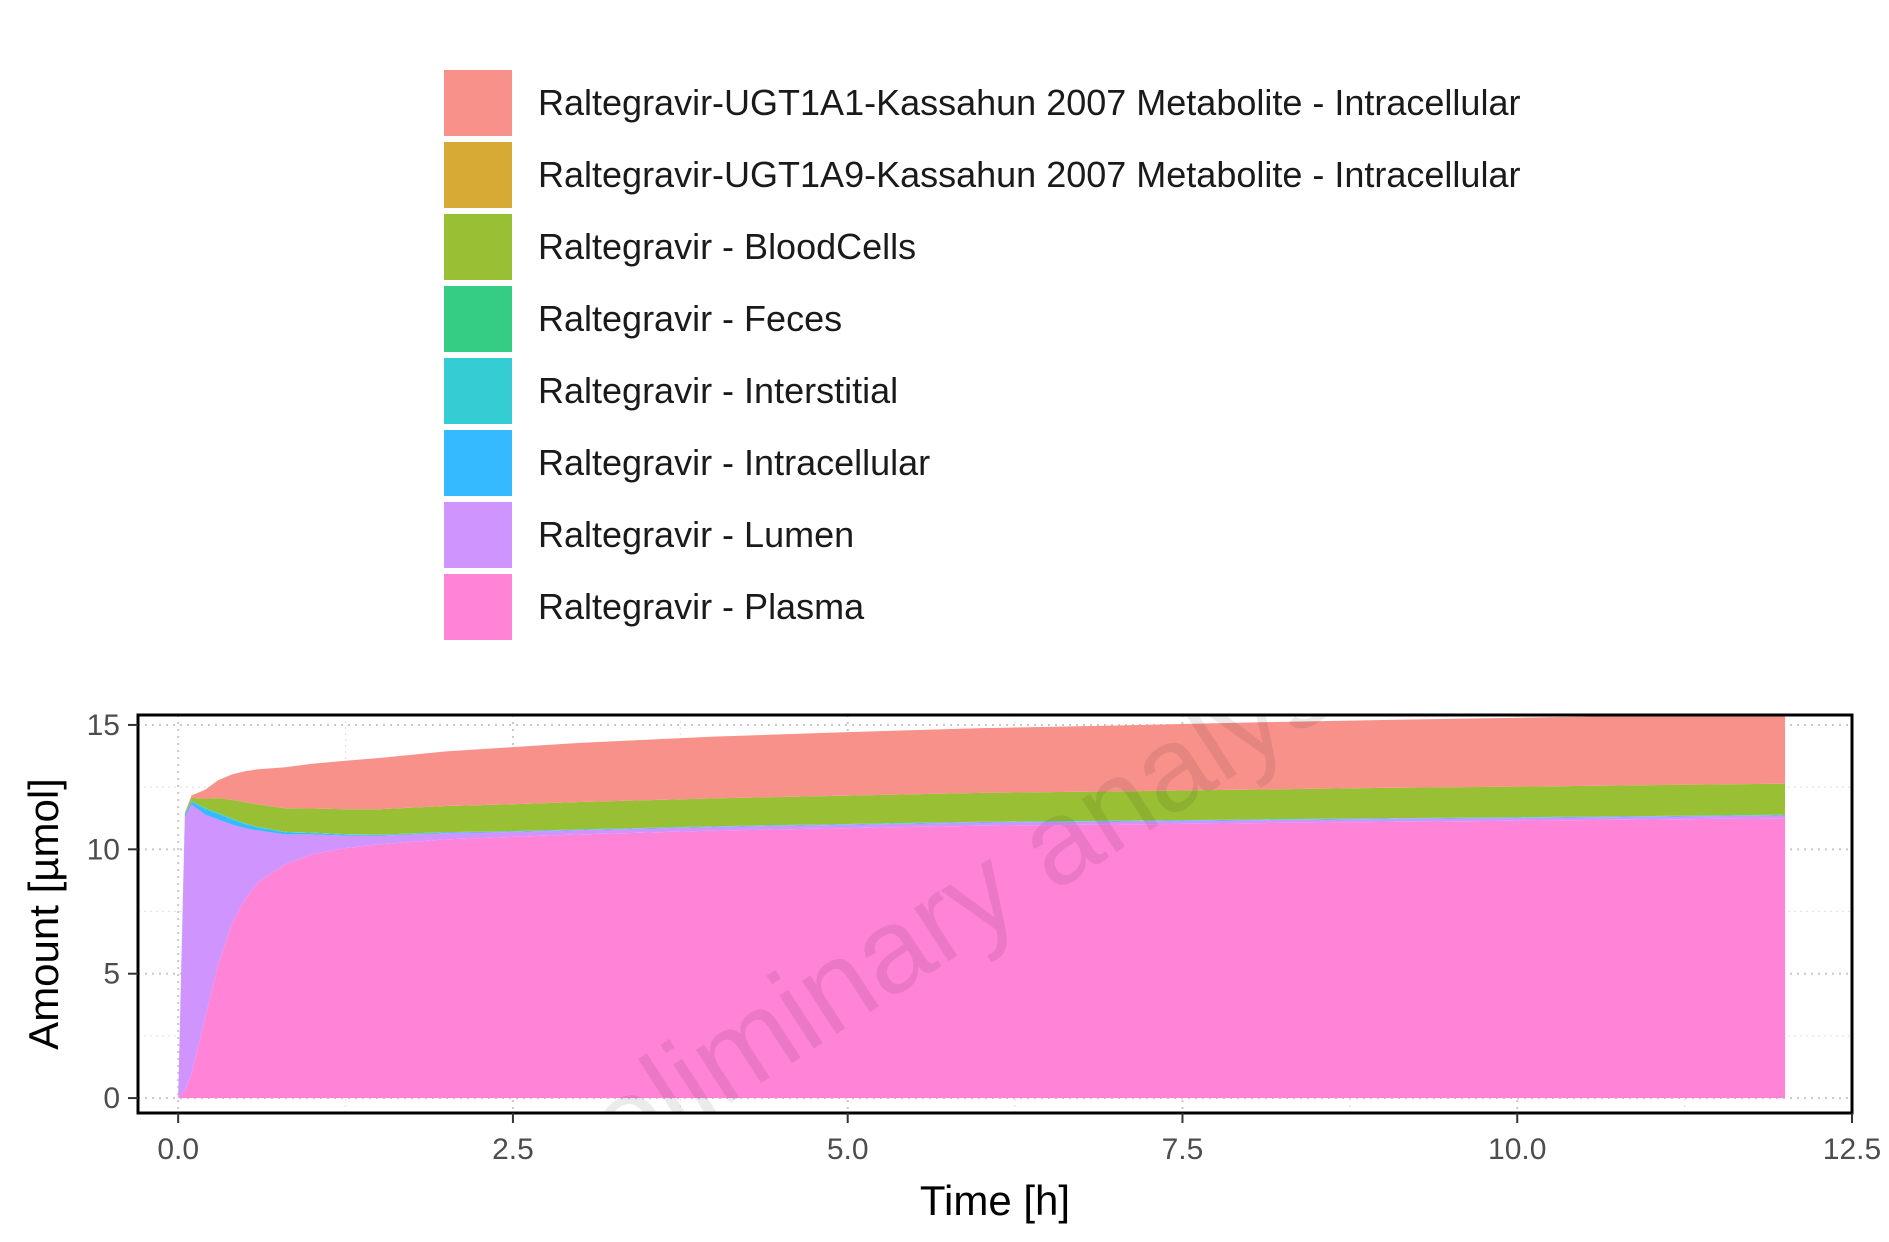  I want to click on legend-label: Raltegravir - Feces, so click(690, 318).